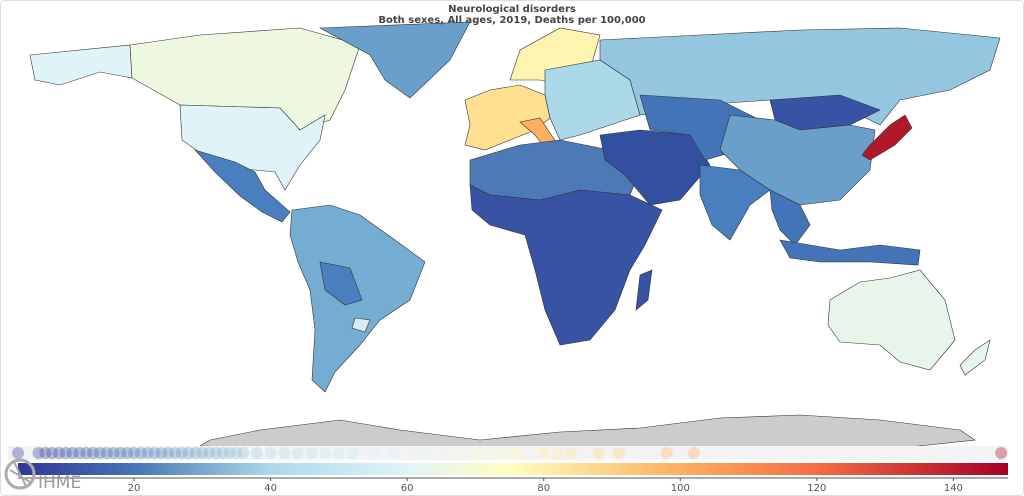  I want to click on legend-dot-track, so click(508, 453).